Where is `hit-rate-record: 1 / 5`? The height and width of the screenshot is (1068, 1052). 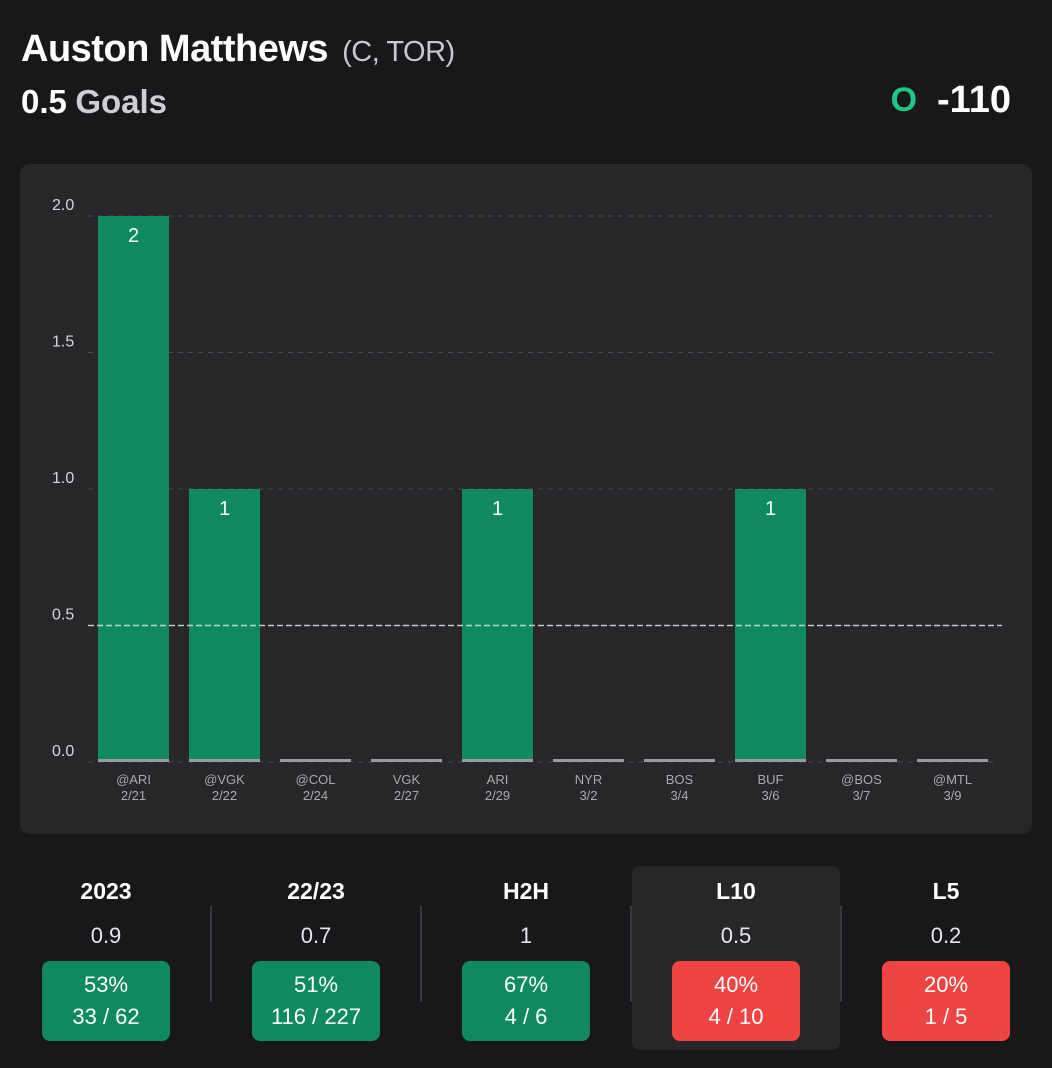 hit-rate-record: 1 / 5 is located at coordinates (946, 1016).